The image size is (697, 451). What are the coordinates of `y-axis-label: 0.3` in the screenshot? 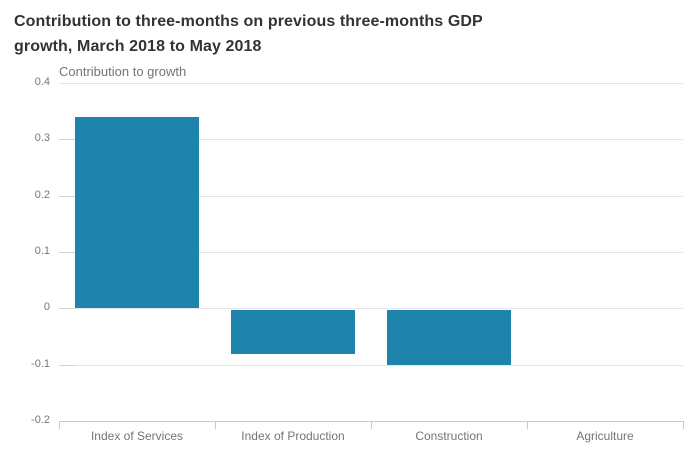 It's located at (42, 138).